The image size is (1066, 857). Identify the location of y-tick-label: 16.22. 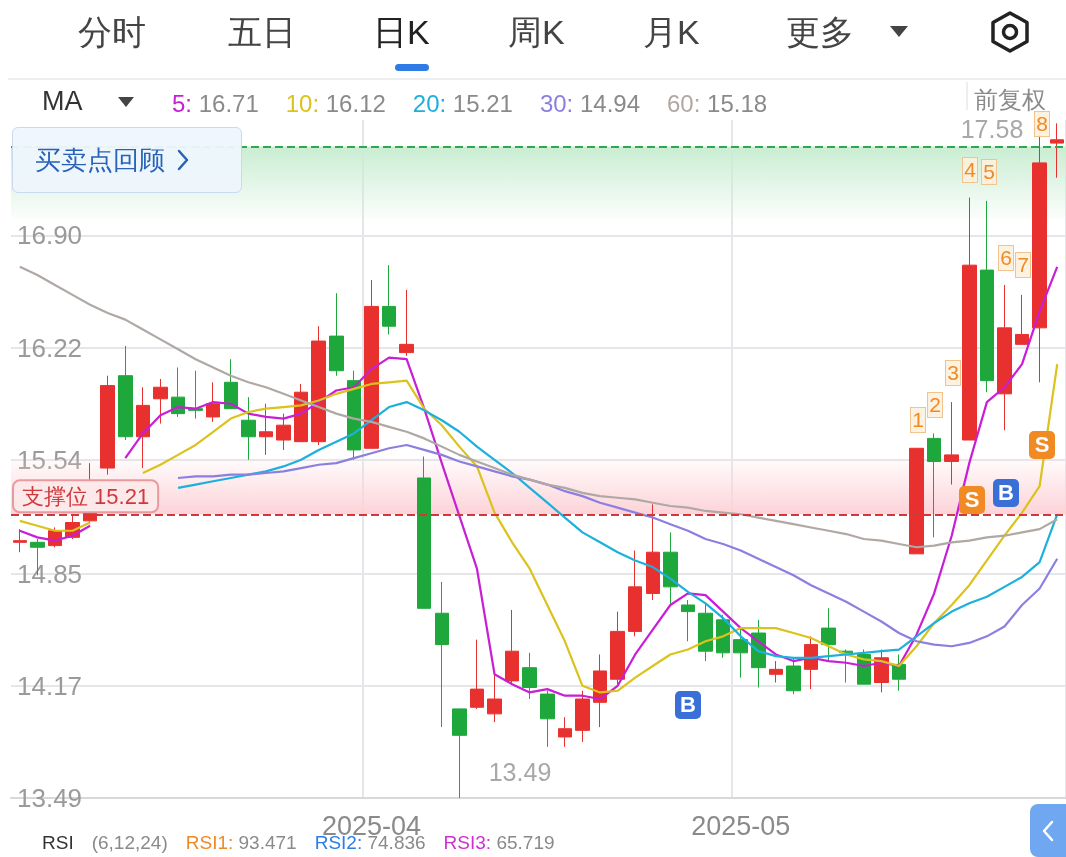
(50, 347).